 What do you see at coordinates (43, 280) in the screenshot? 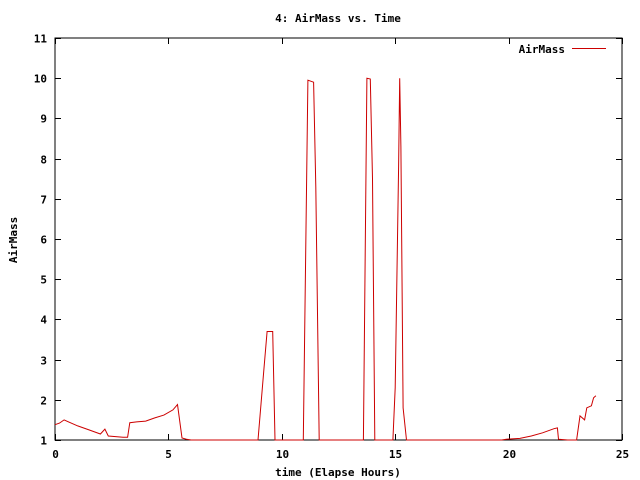
I see `y-tick-label: 5` at bounding box center [43, 280].